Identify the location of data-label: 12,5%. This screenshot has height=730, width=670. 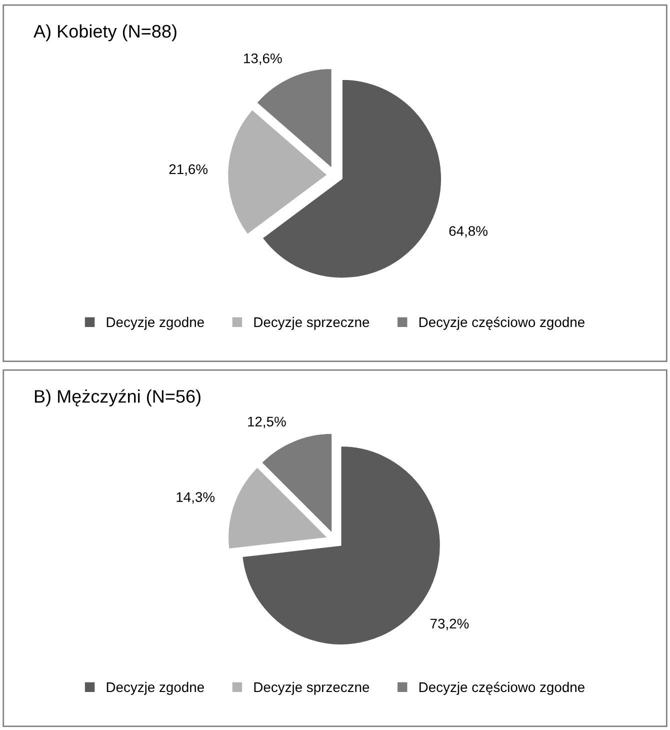
(267, 422).